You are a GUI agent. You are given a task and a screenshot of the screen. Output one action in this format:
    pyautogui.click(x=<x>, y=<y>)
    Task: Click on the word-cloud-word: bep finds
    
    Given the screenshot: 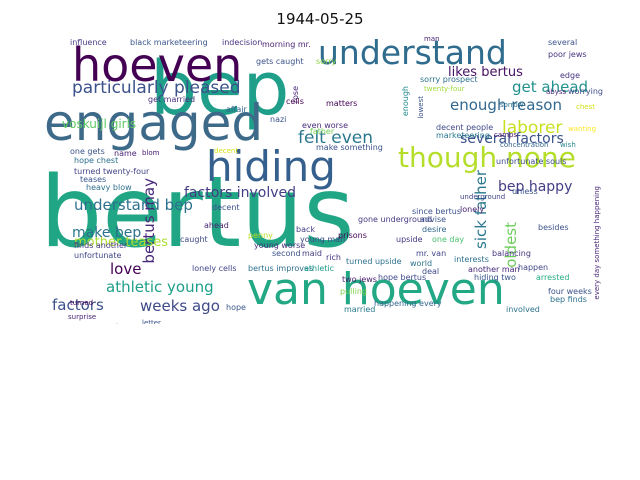 What is the action you would take?
    pyautogui.click(x=568, y=299)
    